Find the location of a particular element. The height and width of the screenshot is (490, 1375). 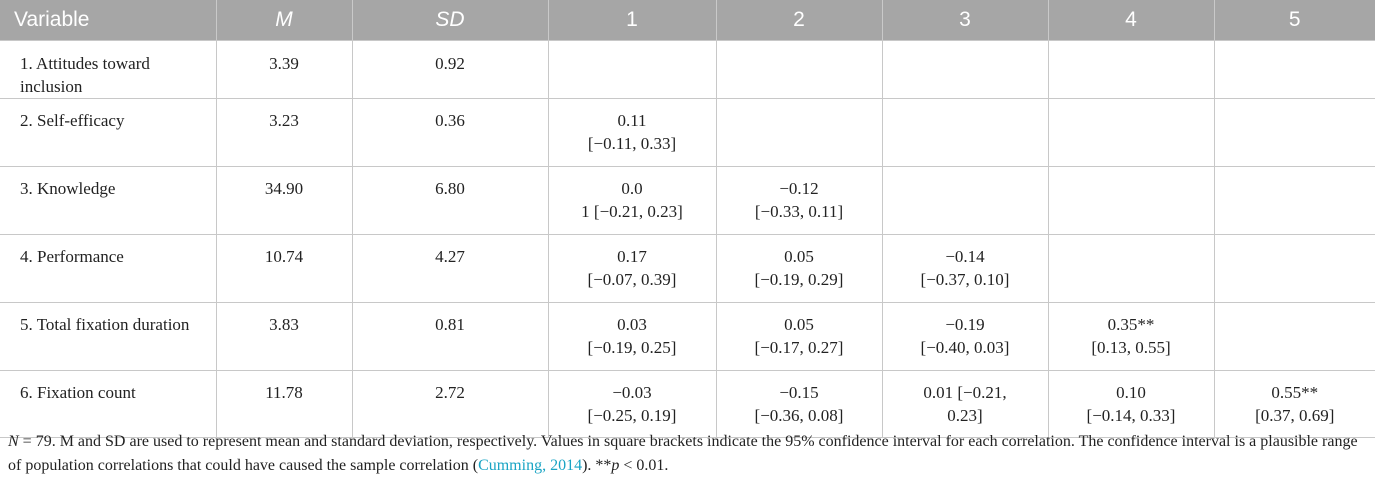

correlation-cell: −0.15 [−0.36, 0.08] is located at coordinates (799, 404).